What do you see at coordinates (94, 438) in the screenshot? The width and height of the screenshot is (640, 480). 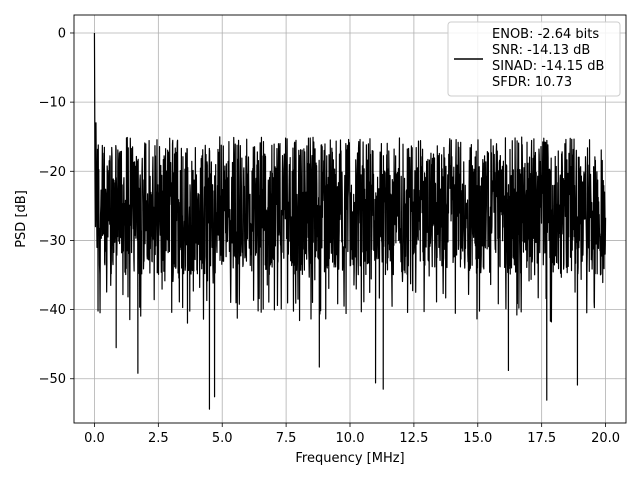 I see `x-tick-label: 0.0` at bounding box center [94, 438].